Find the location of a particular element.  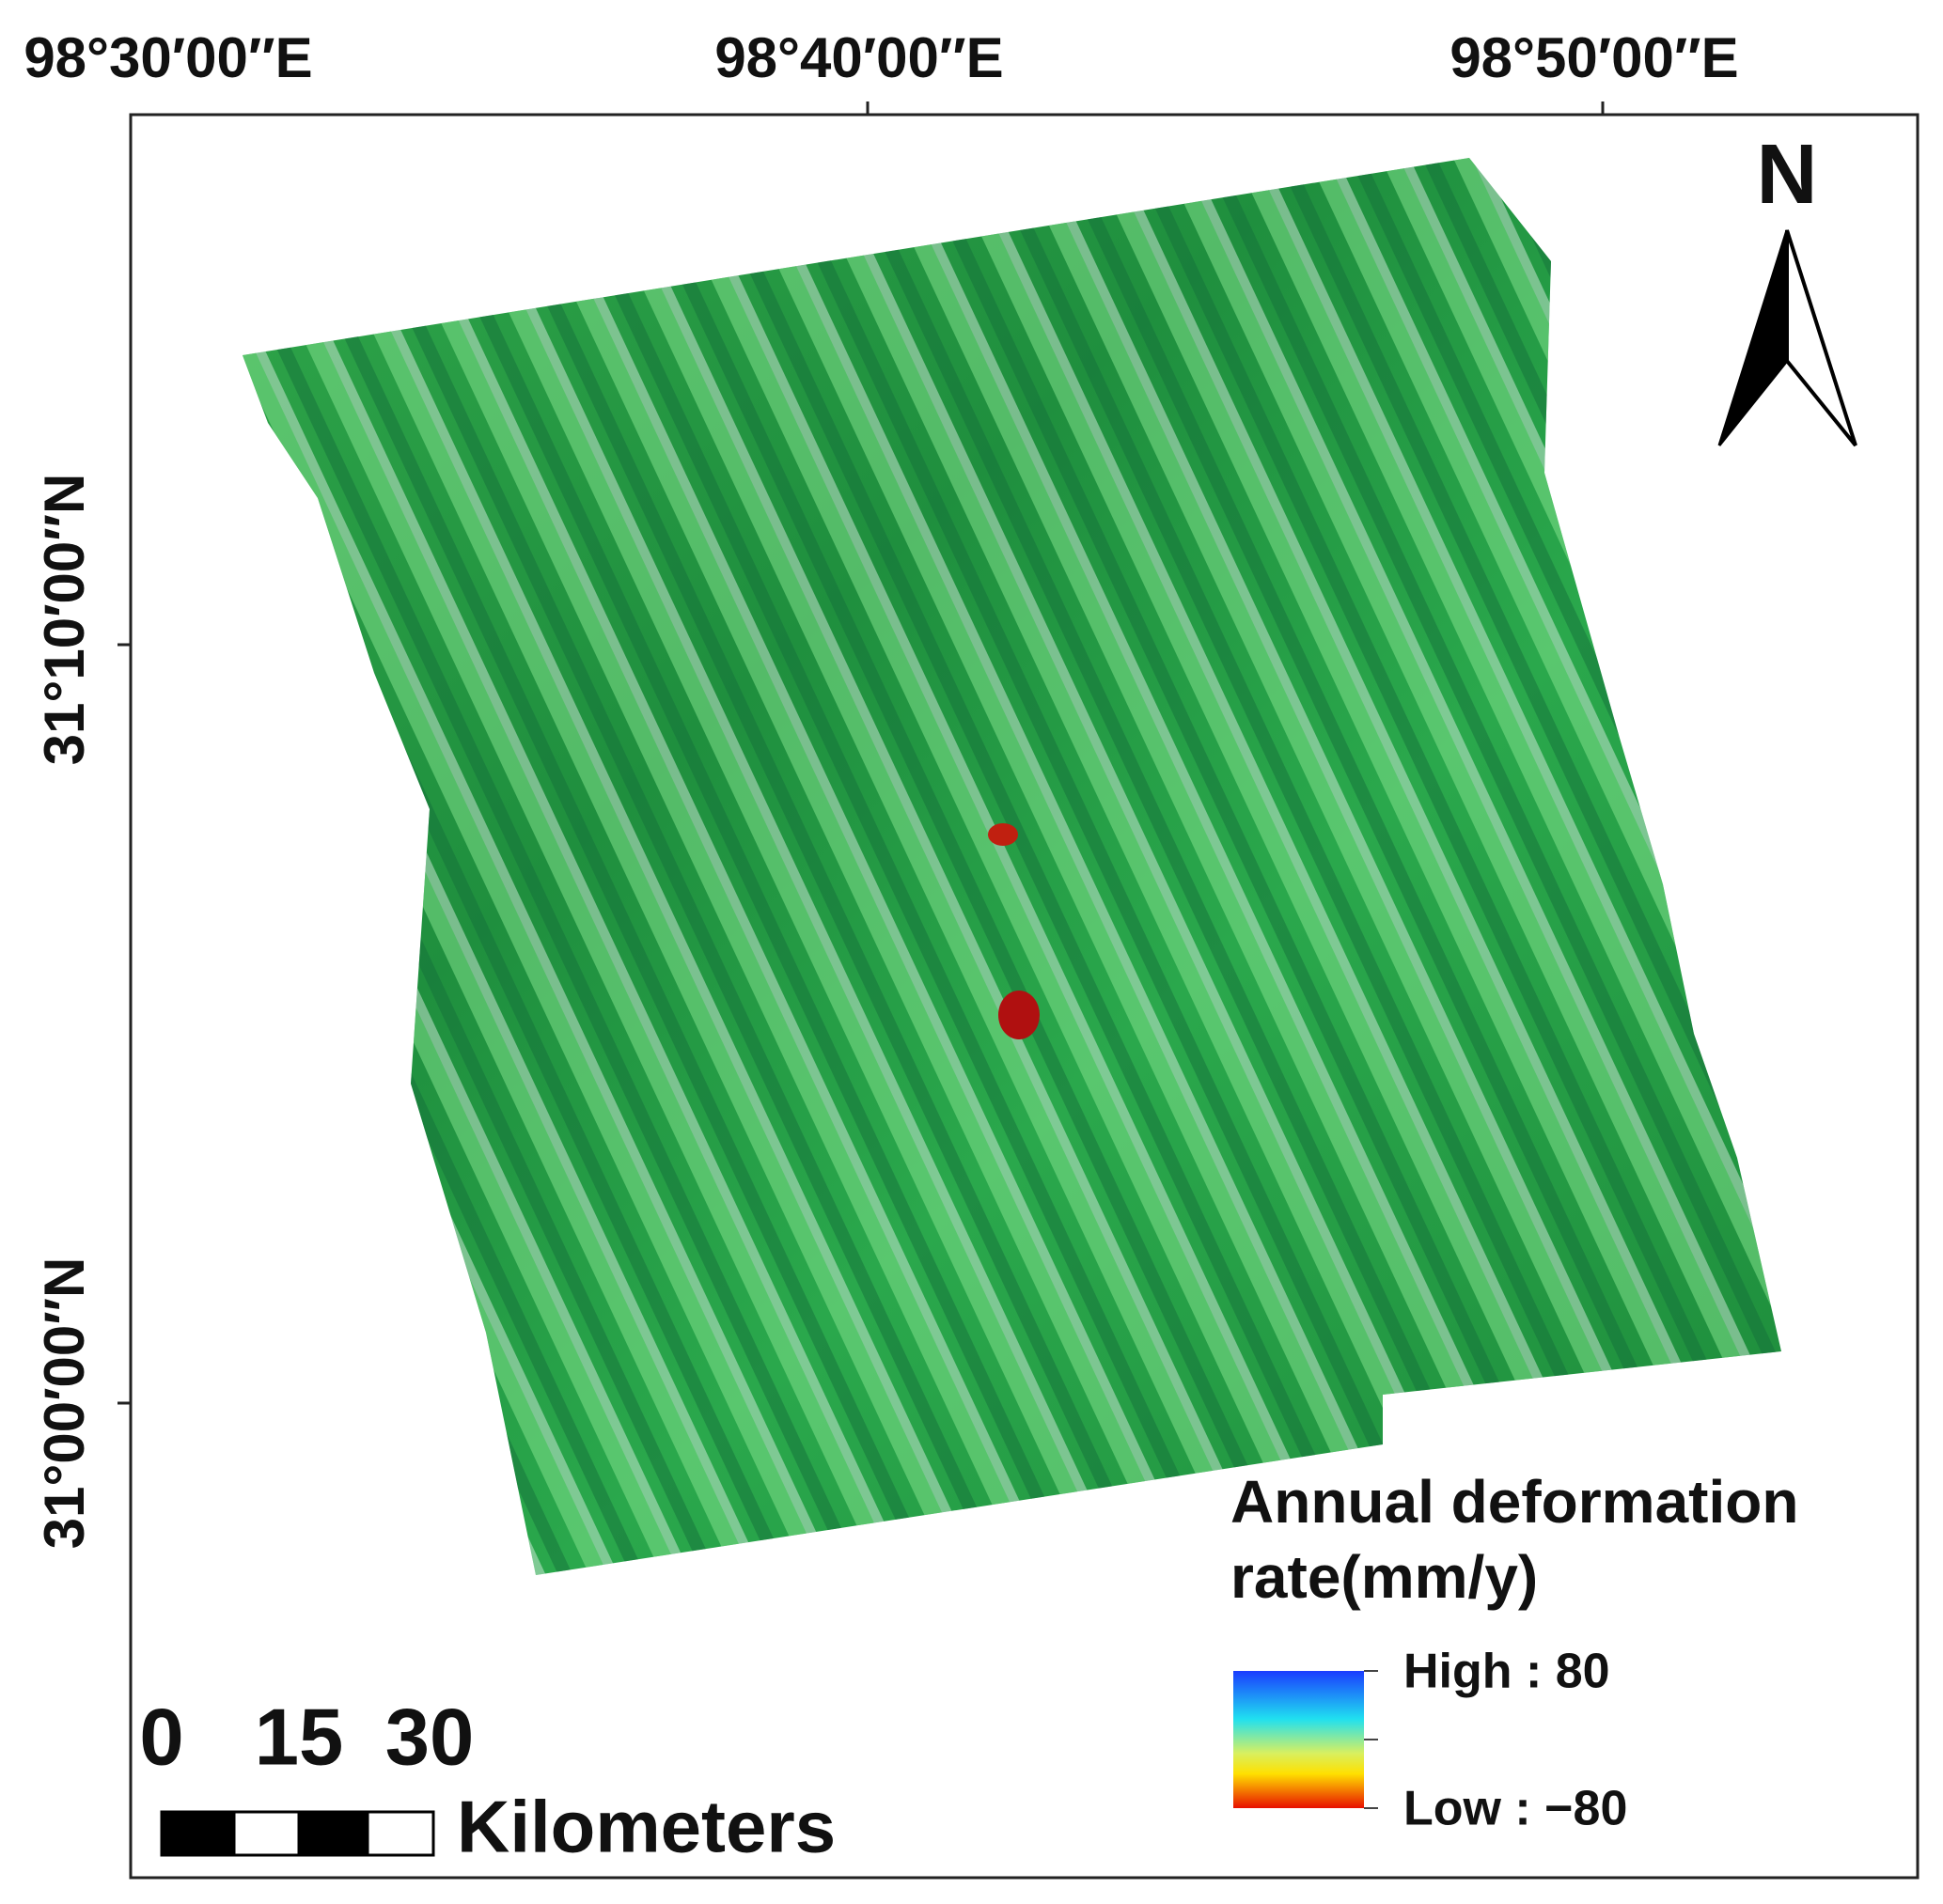

longitude-label: 98°50′00″E is located at coordinates (1593, 57).